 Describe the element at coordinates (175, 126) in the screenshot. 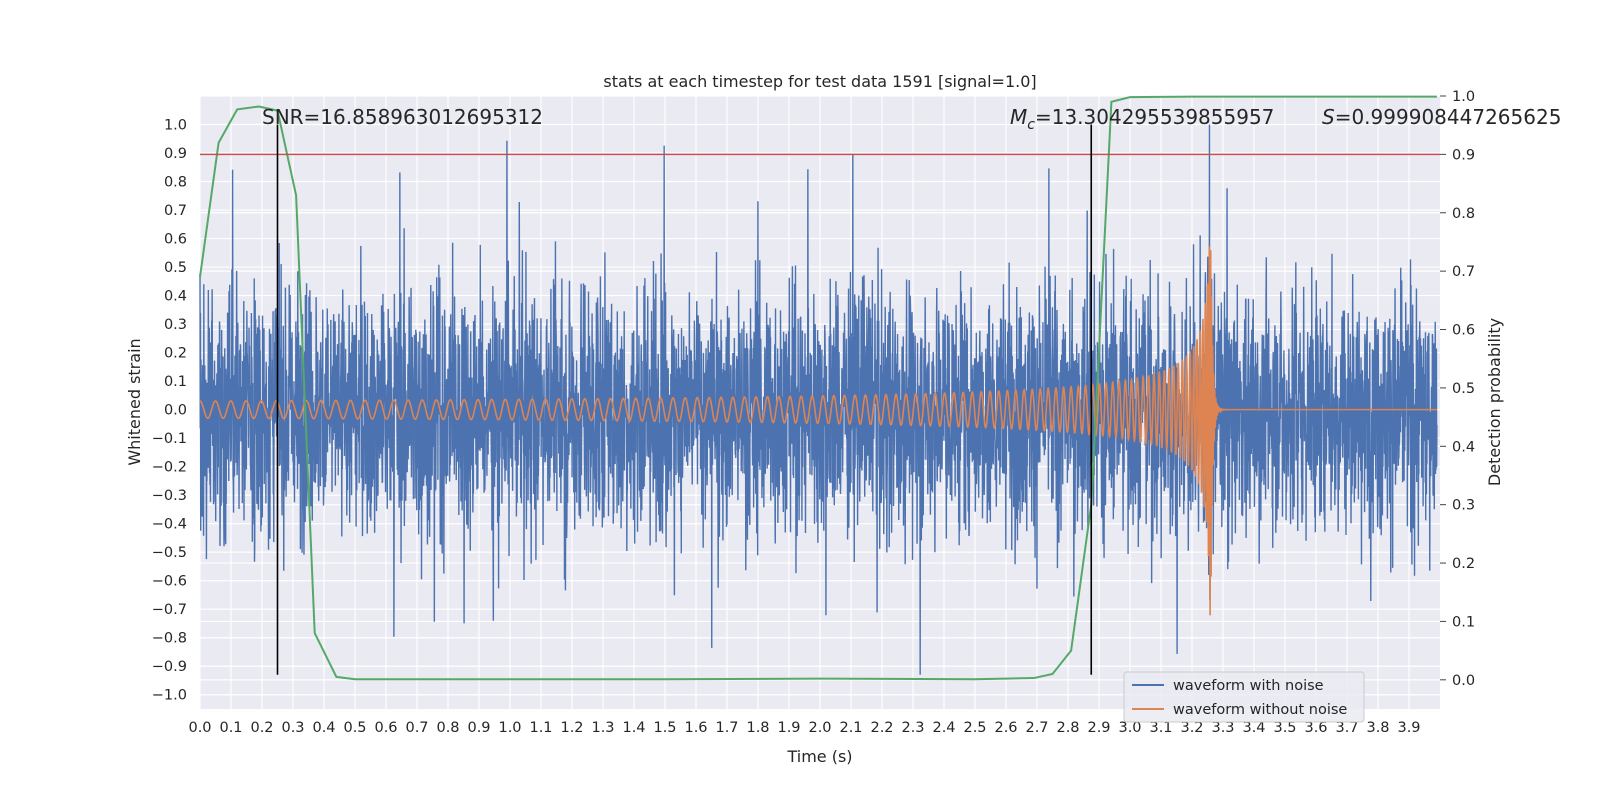

I see `y-tick-label: 1.0` at that location.